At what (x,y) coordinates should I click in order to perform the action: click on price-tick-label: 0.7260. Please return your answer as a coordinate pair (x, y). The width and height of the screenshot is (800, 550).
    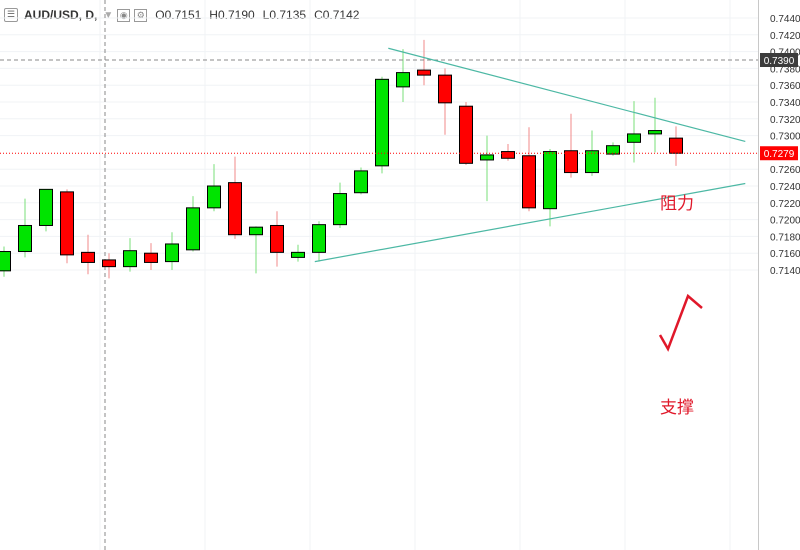
    Looking at the image, I should click on (785, 170).